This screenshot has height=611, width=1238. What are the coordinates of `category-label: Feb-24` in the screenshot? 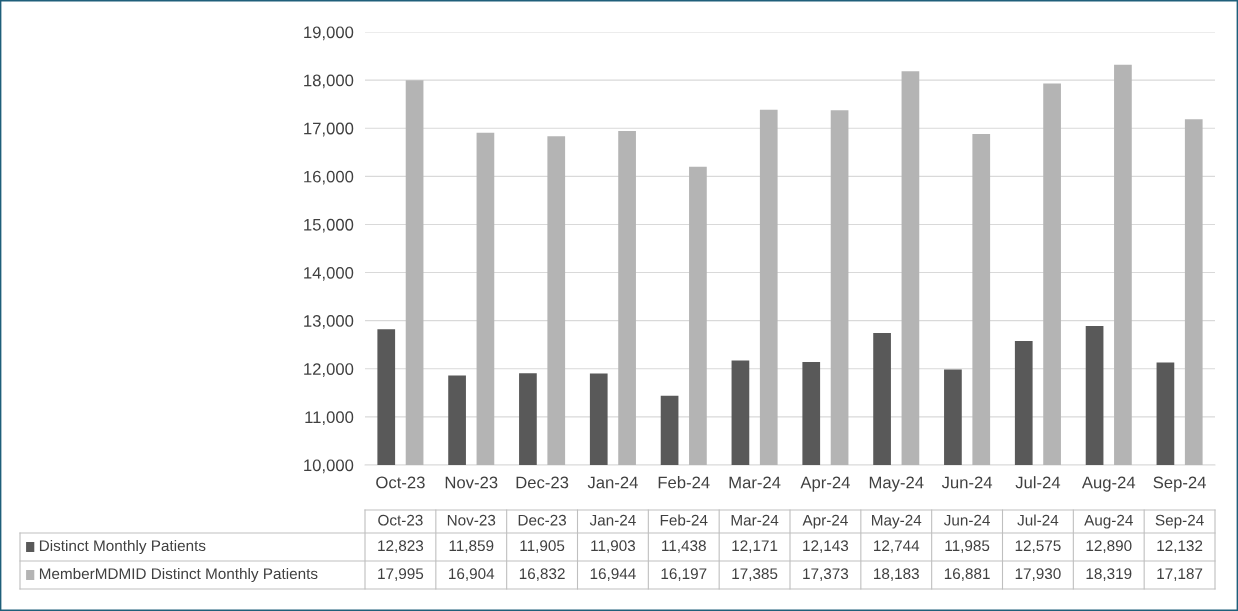 It's located at (684, 520).